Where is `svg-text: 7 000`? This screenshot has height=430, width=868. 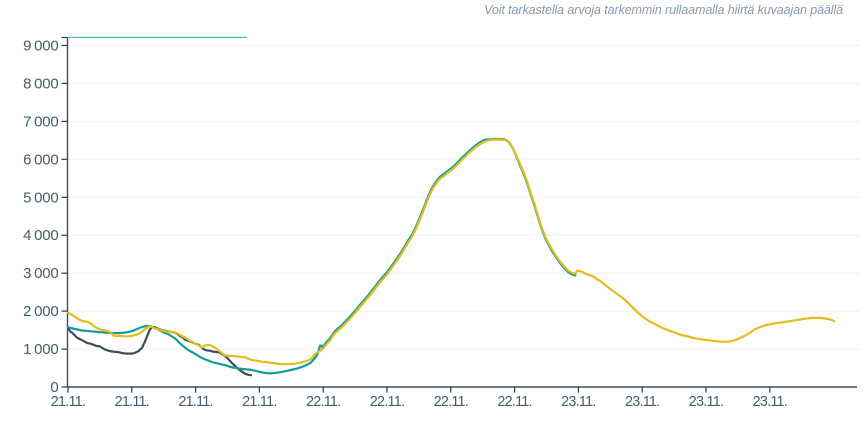
svg-text: 7 000 is located at coordinates (40, 121).